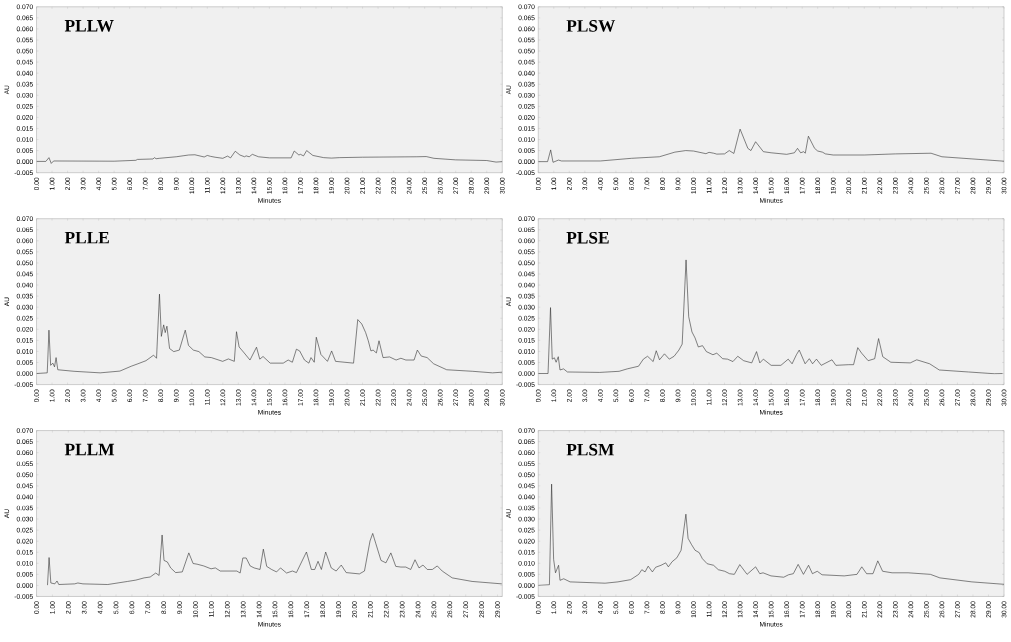  Describe the element at coordinates (591, 25) in the screenshot. I see `text: PLSW` at that location.